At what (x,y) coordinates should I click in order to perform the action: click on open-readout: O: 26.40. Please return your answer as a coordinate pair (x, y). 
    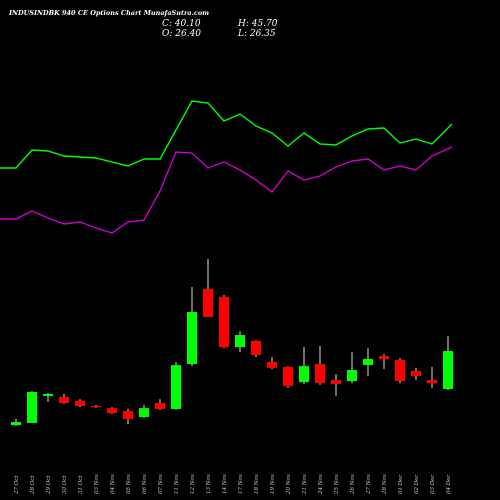
    Looking at the image, I should click on (182, 34).